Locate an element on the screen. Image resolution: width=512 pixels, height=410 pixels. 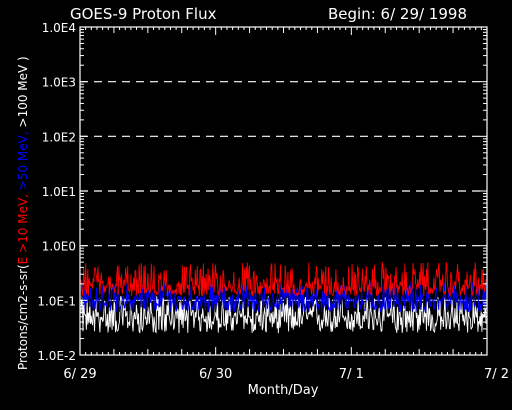
x-tick-label: 7/ 1 is located at coordinates (351, 374).